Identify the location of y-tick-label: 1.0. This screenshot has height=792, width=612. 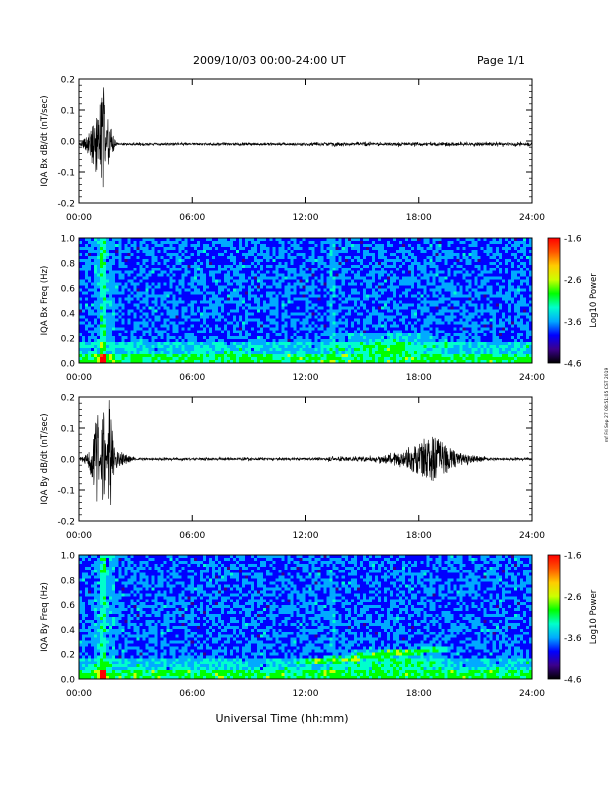
(68, 240).